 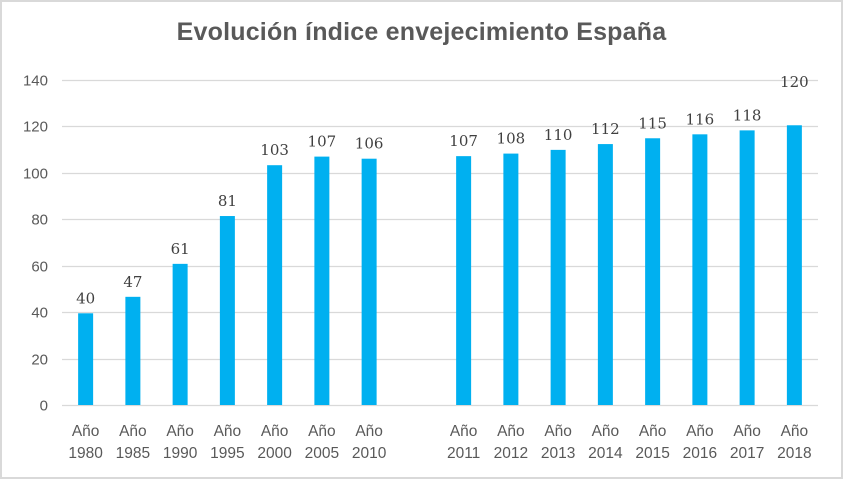 I want to click on y-tick-label: 40, so click(x=39, y=313).